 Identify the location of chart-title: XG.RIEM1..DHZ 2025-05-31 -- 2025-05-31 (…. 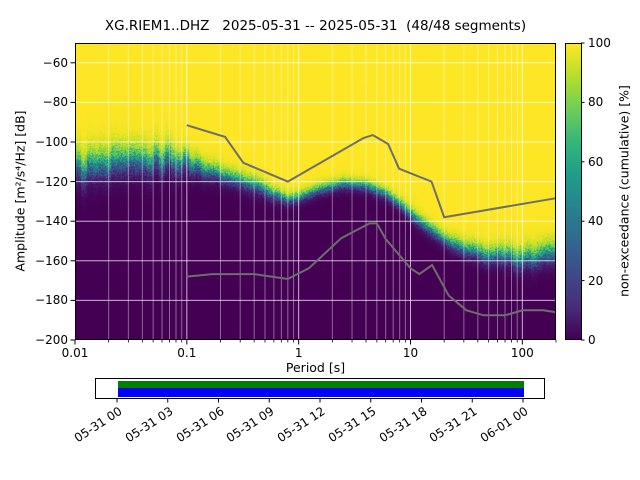
(315, 26).